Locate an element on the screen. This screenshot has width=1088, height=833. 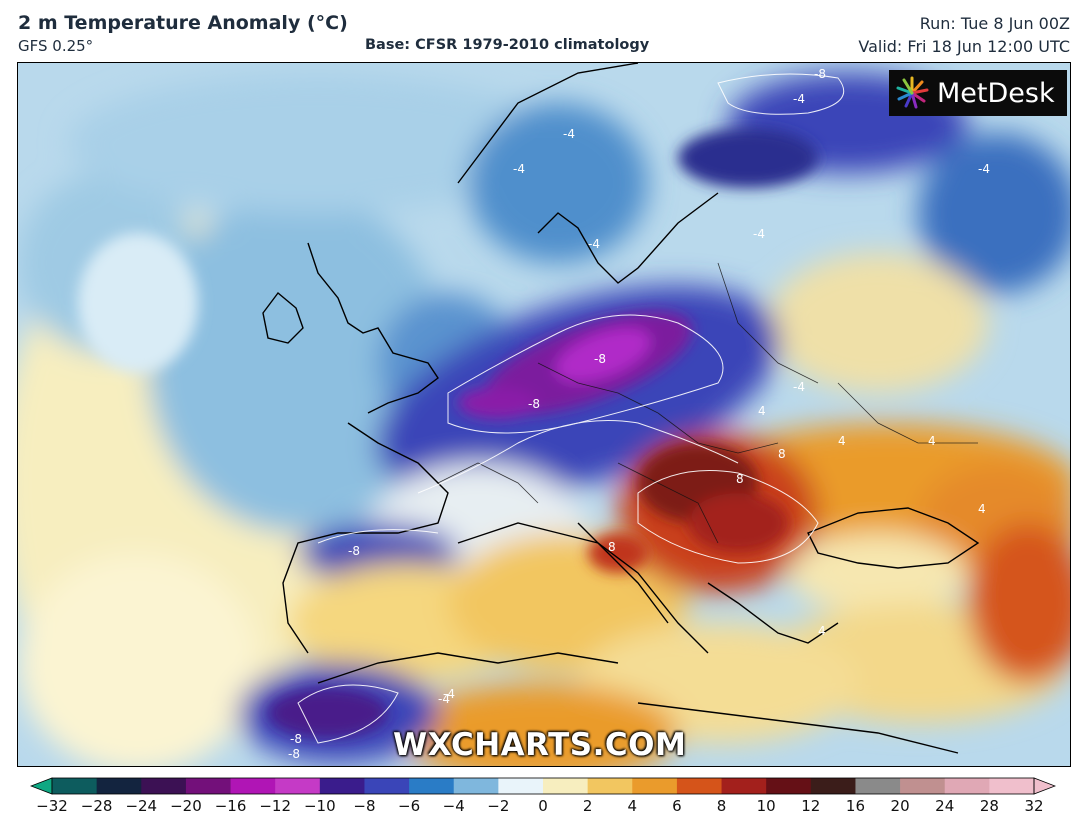
colorbar-tick-label: 10 is located at coordinates (766, 806).